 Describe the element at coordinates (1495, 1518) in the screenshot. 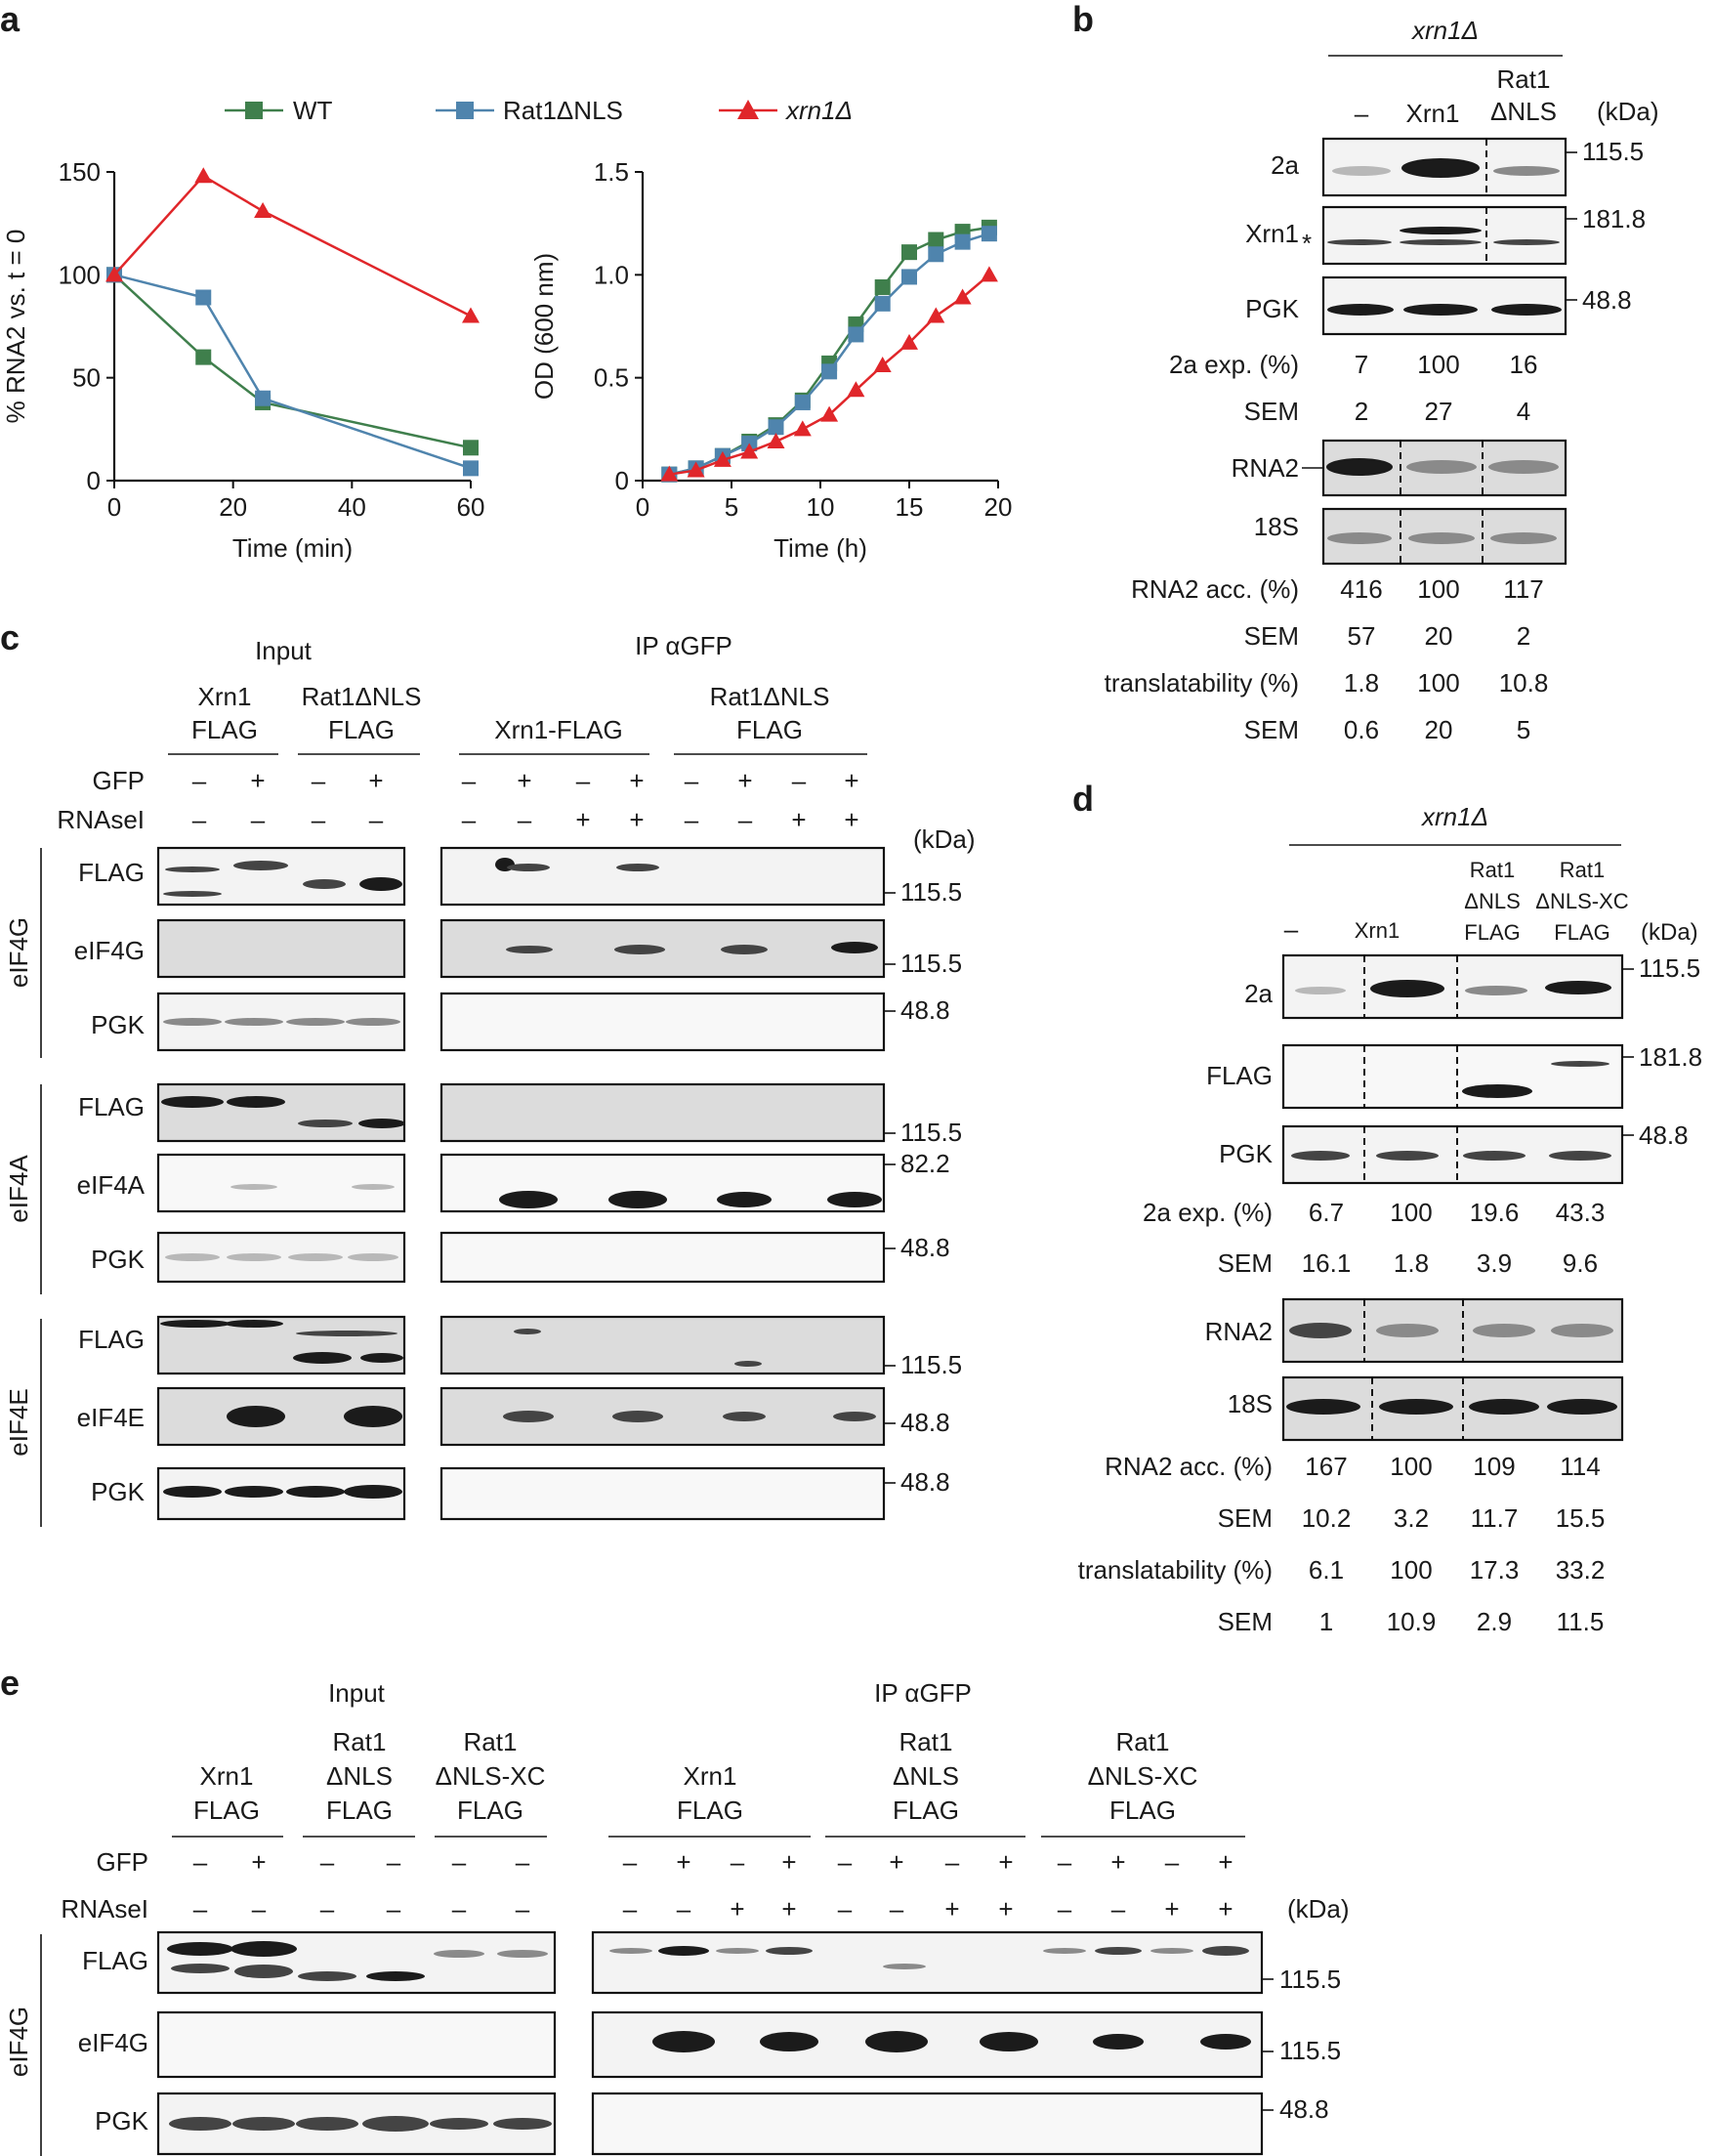

I see `panel-d-stat-value: 11.7` at that location.